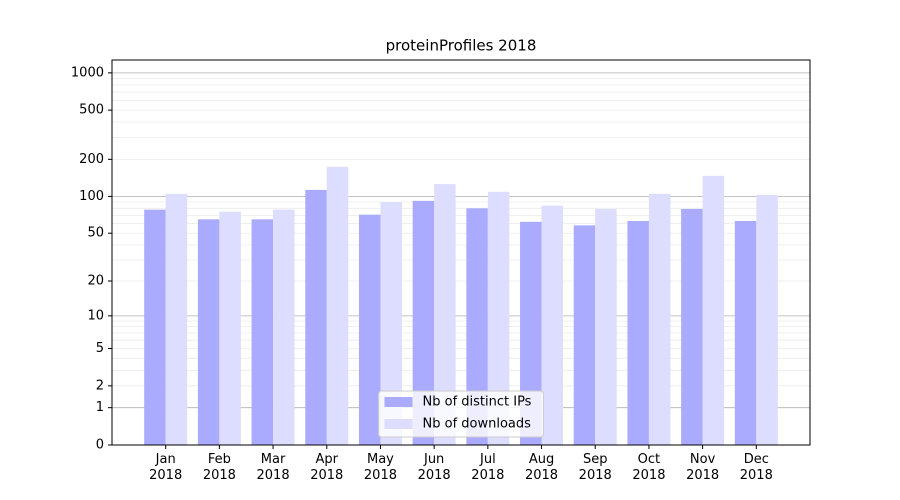 The height and width of the screenshot is (500, 900). I want to click on x-tick-label: May 2018, so click(380, 467).